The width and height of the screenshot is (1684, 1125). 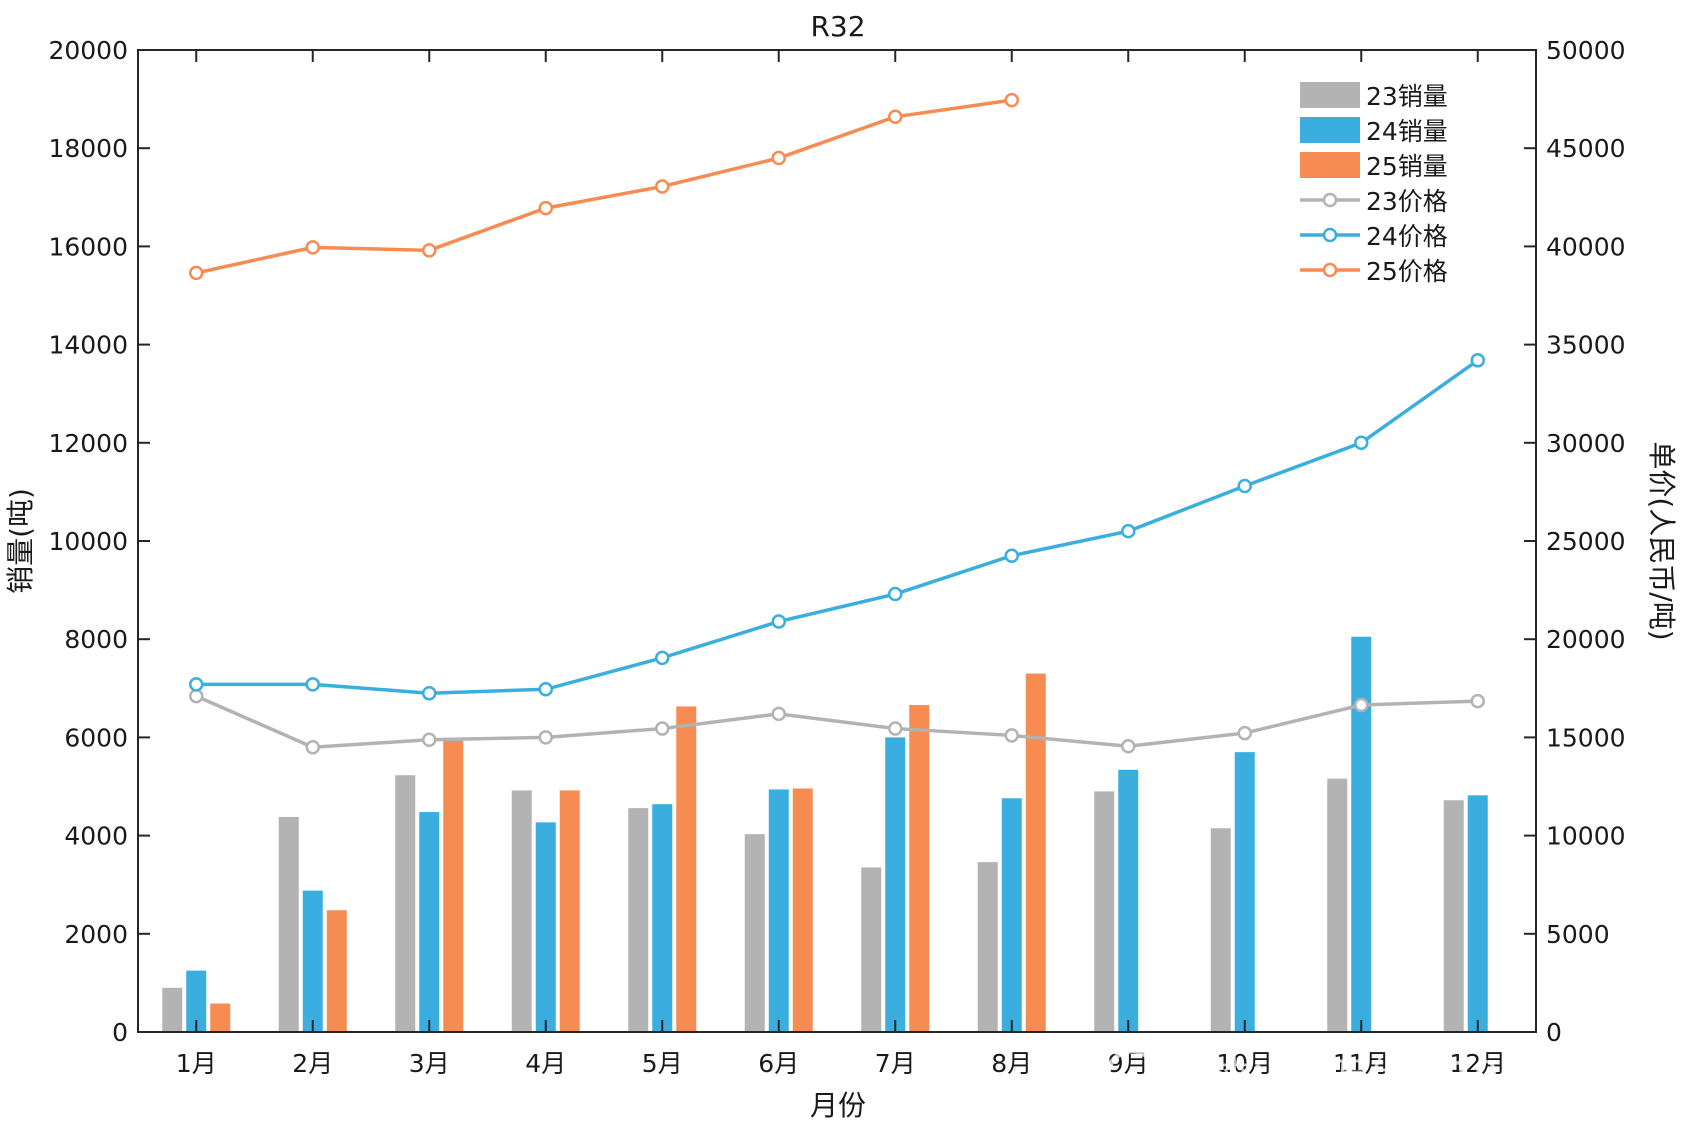 What do you see at coordinates (1220, 930) in the screenshot?
I see `bar-23销量-10月` at bounding box center [1220, 930].